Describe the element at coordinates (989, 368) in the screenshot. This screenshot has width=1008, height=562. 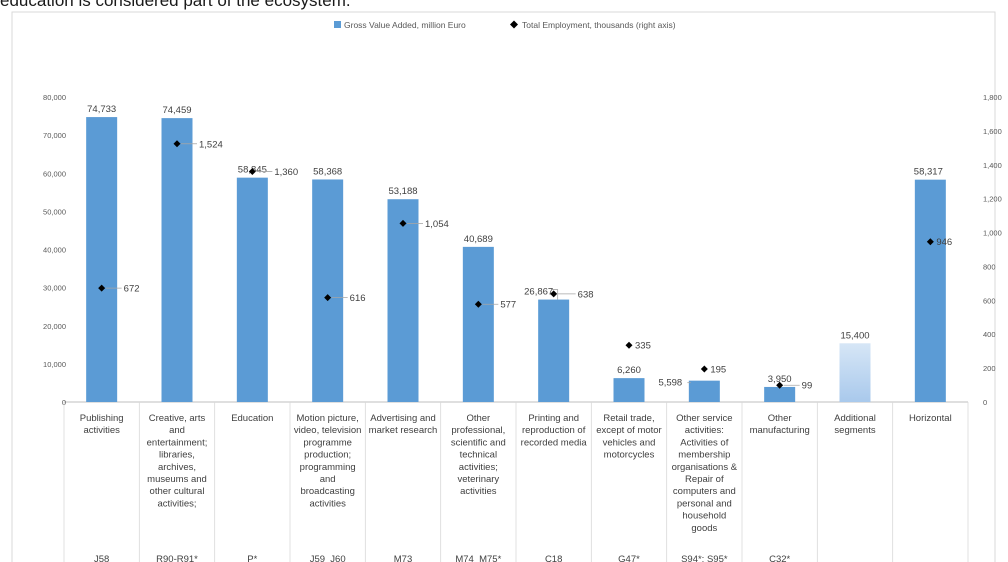
I see `y2-tick-label: 200` at that location.